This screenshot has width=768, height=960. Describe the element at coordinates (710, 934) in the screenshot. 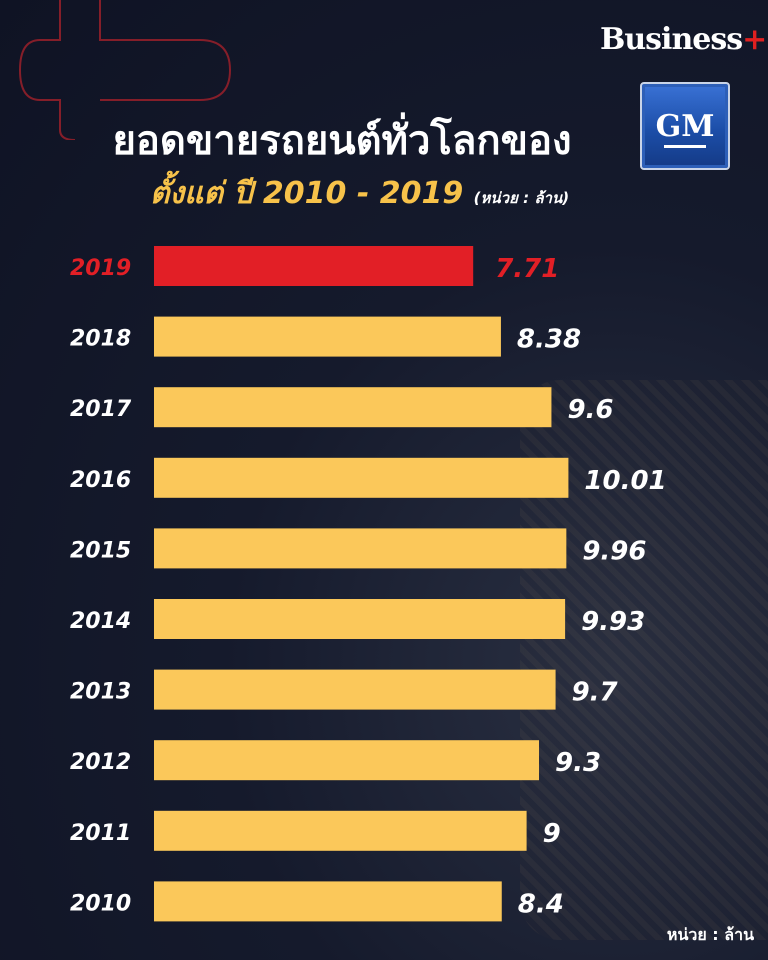

I see `footer-unit: หน่วย : ล้าน` at that location.